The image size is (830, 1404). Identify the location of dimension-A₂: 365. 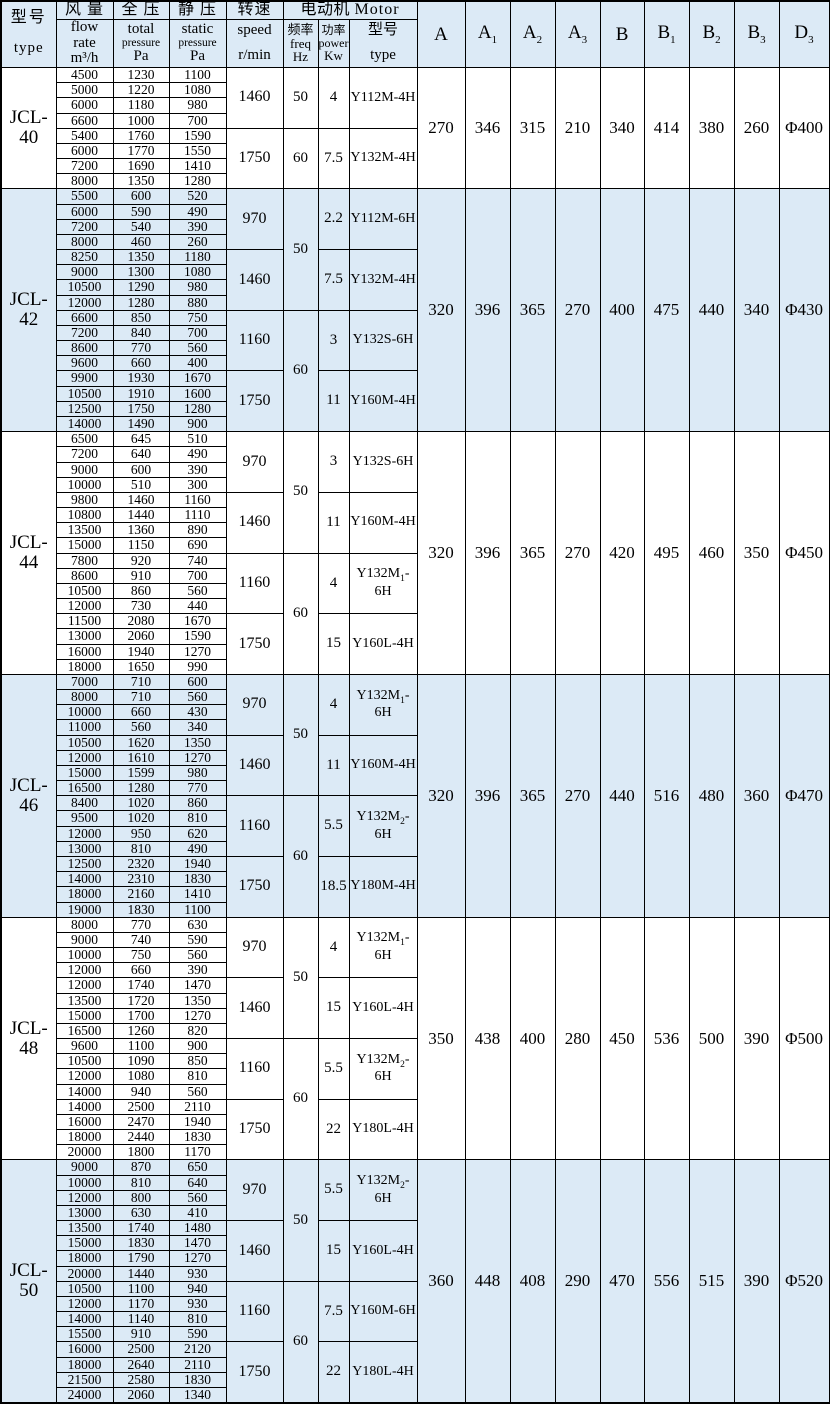
(532, 310).